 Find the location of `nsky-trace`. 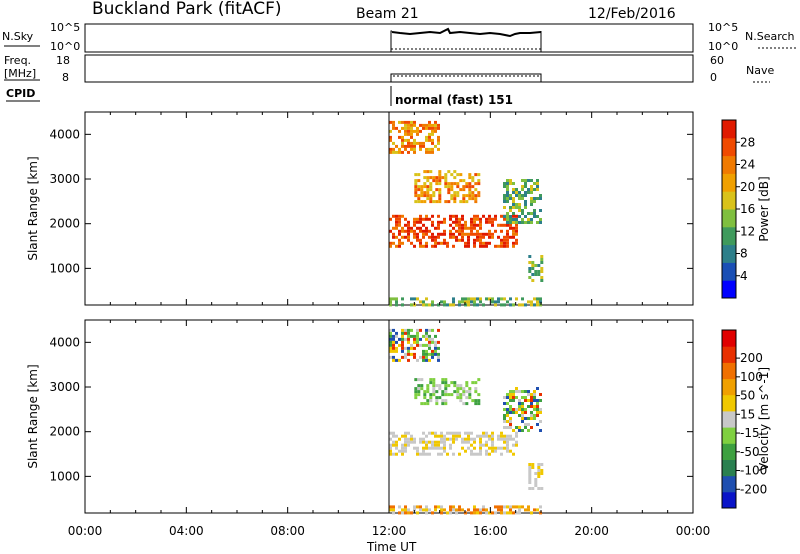

nsky-trace is located at coordinates (391, 41).